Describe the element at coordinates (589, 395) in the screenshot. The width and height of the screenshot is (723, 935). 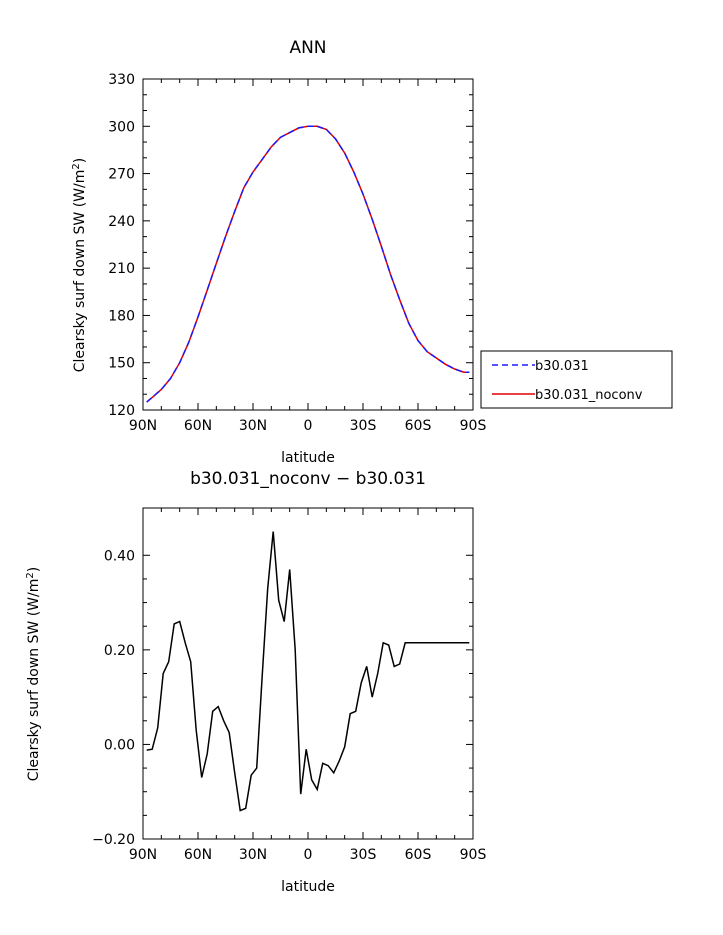
I see `legend-label-2: b30.031_noconv` at that location.